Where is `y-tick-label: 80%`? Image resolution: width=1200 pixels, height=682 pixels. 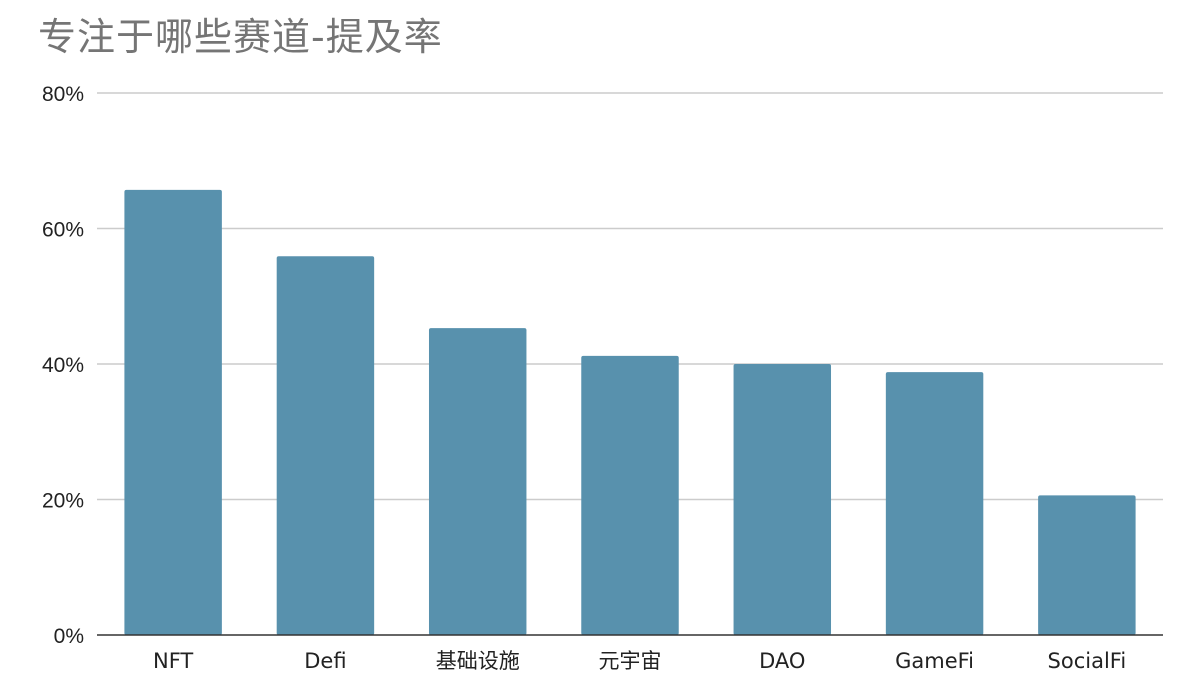 y-tick-label: 80% is located at coordinates (63, 94).